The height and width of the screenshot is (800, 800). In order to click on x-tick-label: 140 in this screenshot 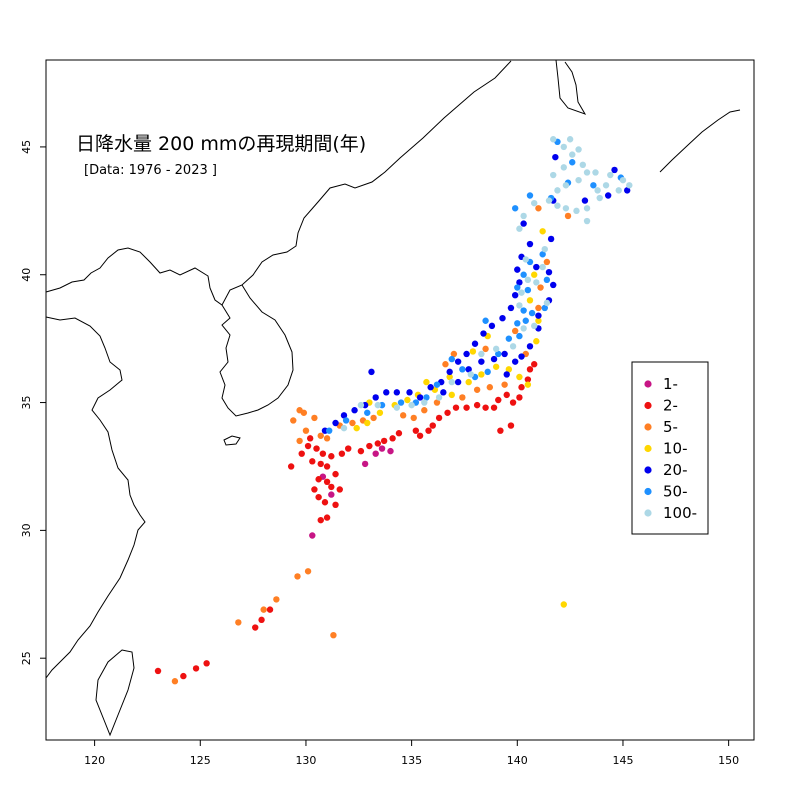, I will do `click(517, 760)`.